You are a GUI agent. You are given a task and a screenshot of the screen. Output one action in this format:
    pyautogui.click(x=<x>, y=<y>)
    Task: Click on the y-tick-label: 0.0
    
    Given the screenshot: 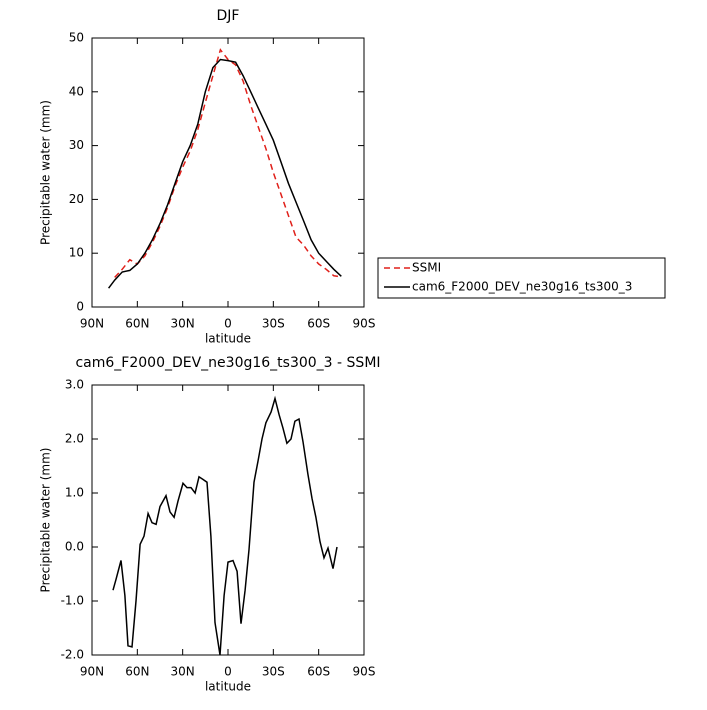 What is the action you would take?
    pyautogui.click(x=74, y=547)
    